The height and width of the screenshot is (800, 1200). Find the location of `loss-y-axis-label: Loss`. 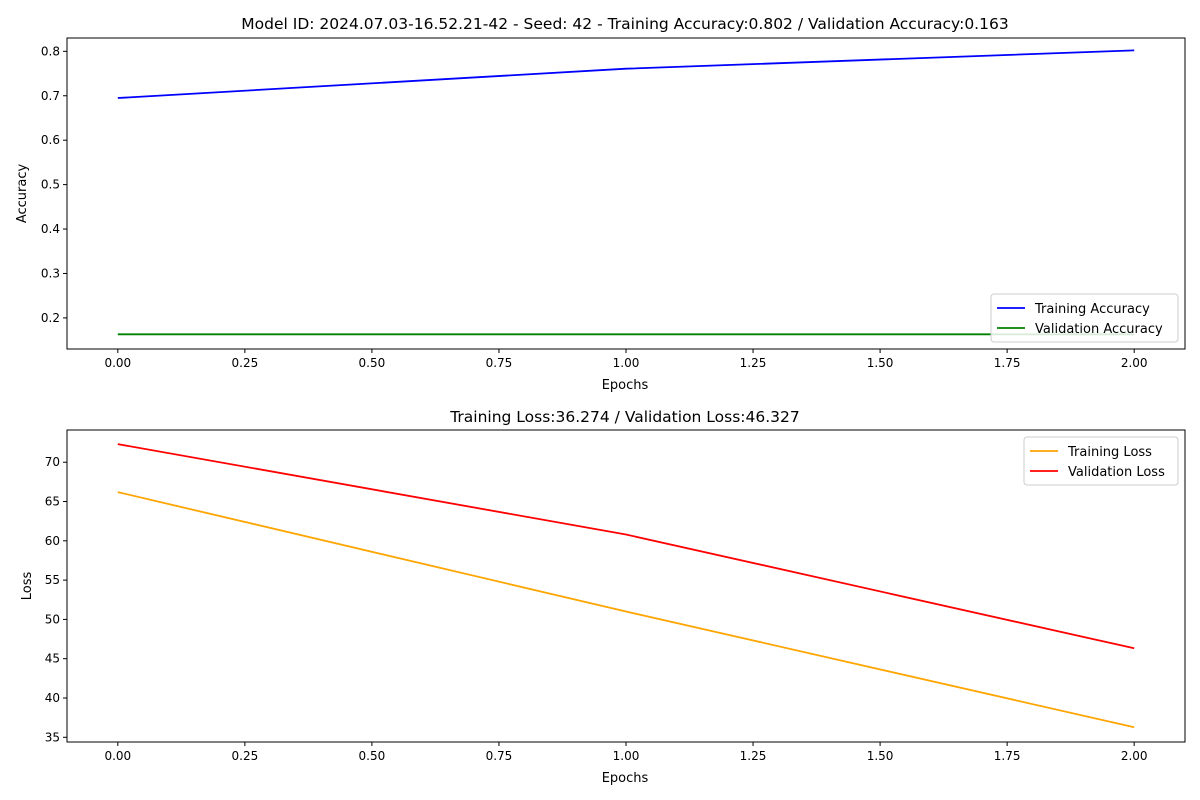

loss-y-axis-label: Loss is located at coordinates (27, 586).